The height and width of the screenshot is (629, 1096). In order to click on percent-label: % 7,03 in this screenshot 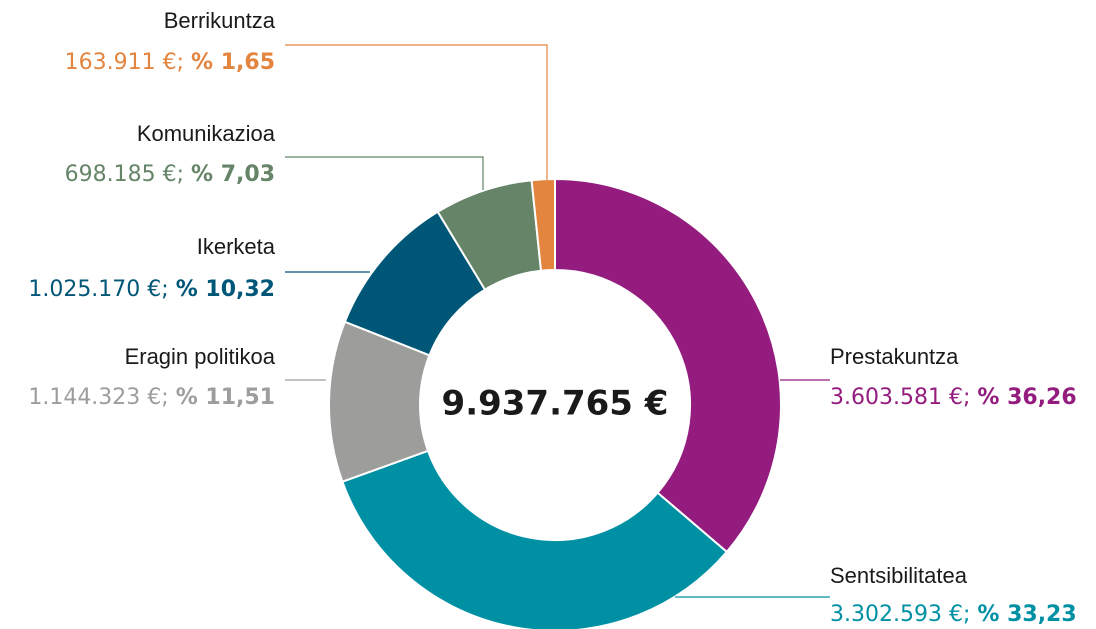, I will do `click(233, 174)`.